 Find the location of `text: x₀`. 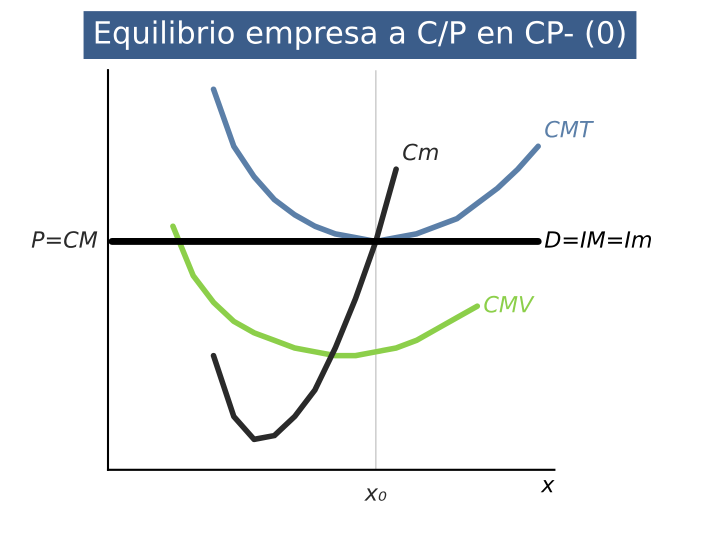

text: x₀ is located at coordinates (375, 494).